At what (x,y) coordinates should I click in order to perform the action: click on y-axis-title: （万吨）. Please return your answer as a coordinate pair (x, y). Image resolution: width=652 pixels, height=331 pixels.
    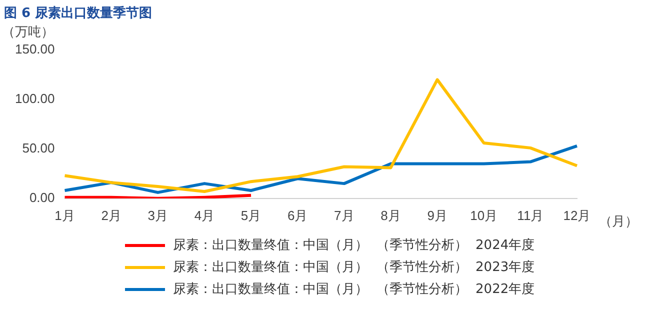
    Looking at the image, I should click on (28, 32).